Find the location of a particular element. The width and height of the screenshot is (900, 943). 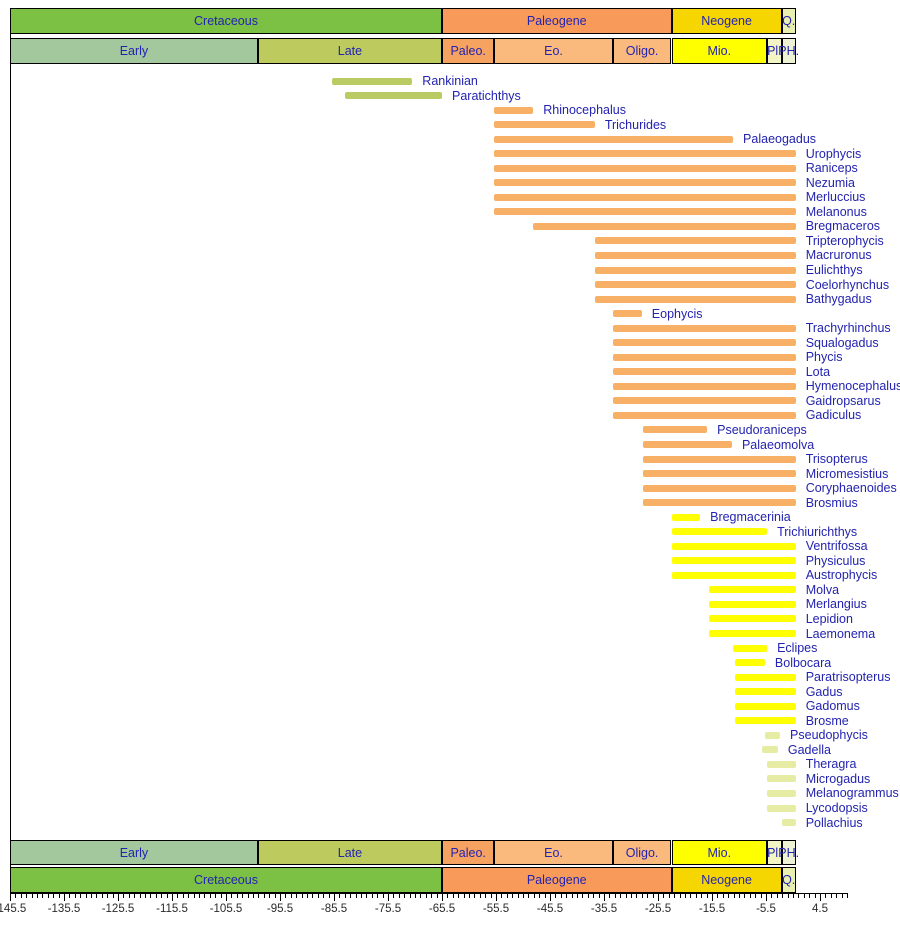

taxon-label-trichiurichthys: Trichiurichthys is located at coordinates (817, 531).